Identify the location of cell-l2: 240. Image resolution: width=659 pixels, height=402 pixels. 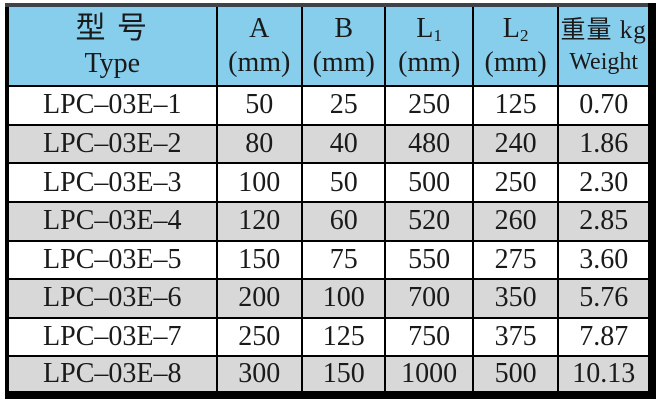
(515, 144).